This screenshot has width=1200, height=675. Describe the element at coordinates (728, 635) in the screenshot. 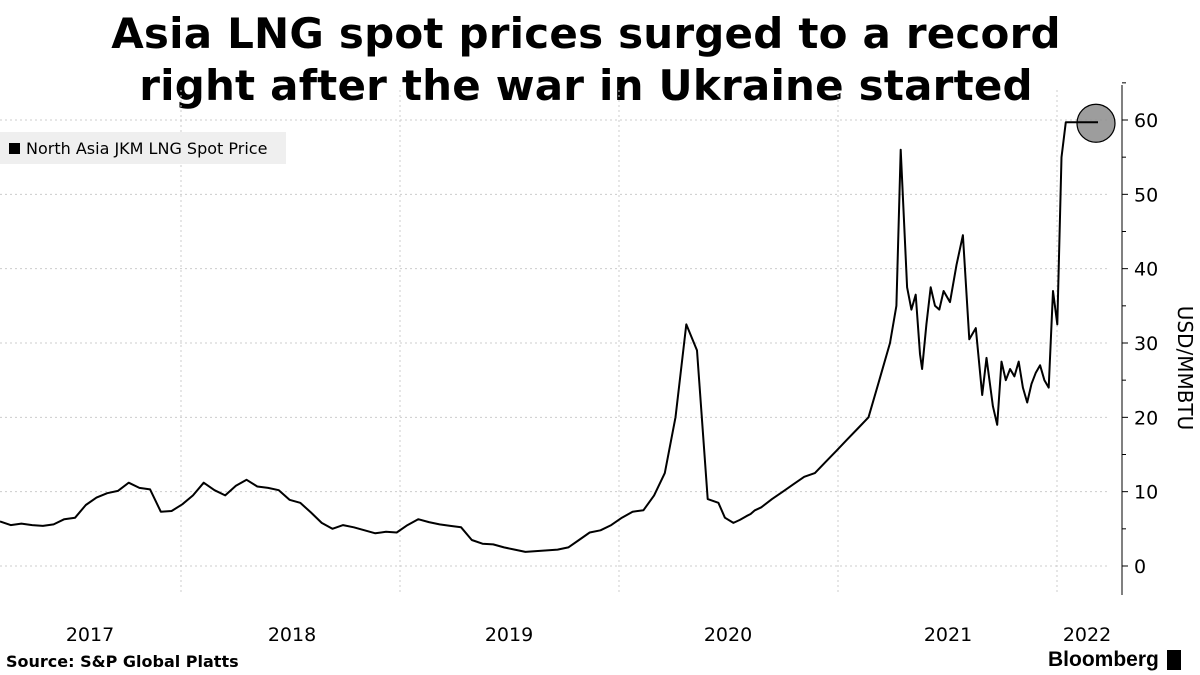

I see `x-tick-label: 2020` at that location.